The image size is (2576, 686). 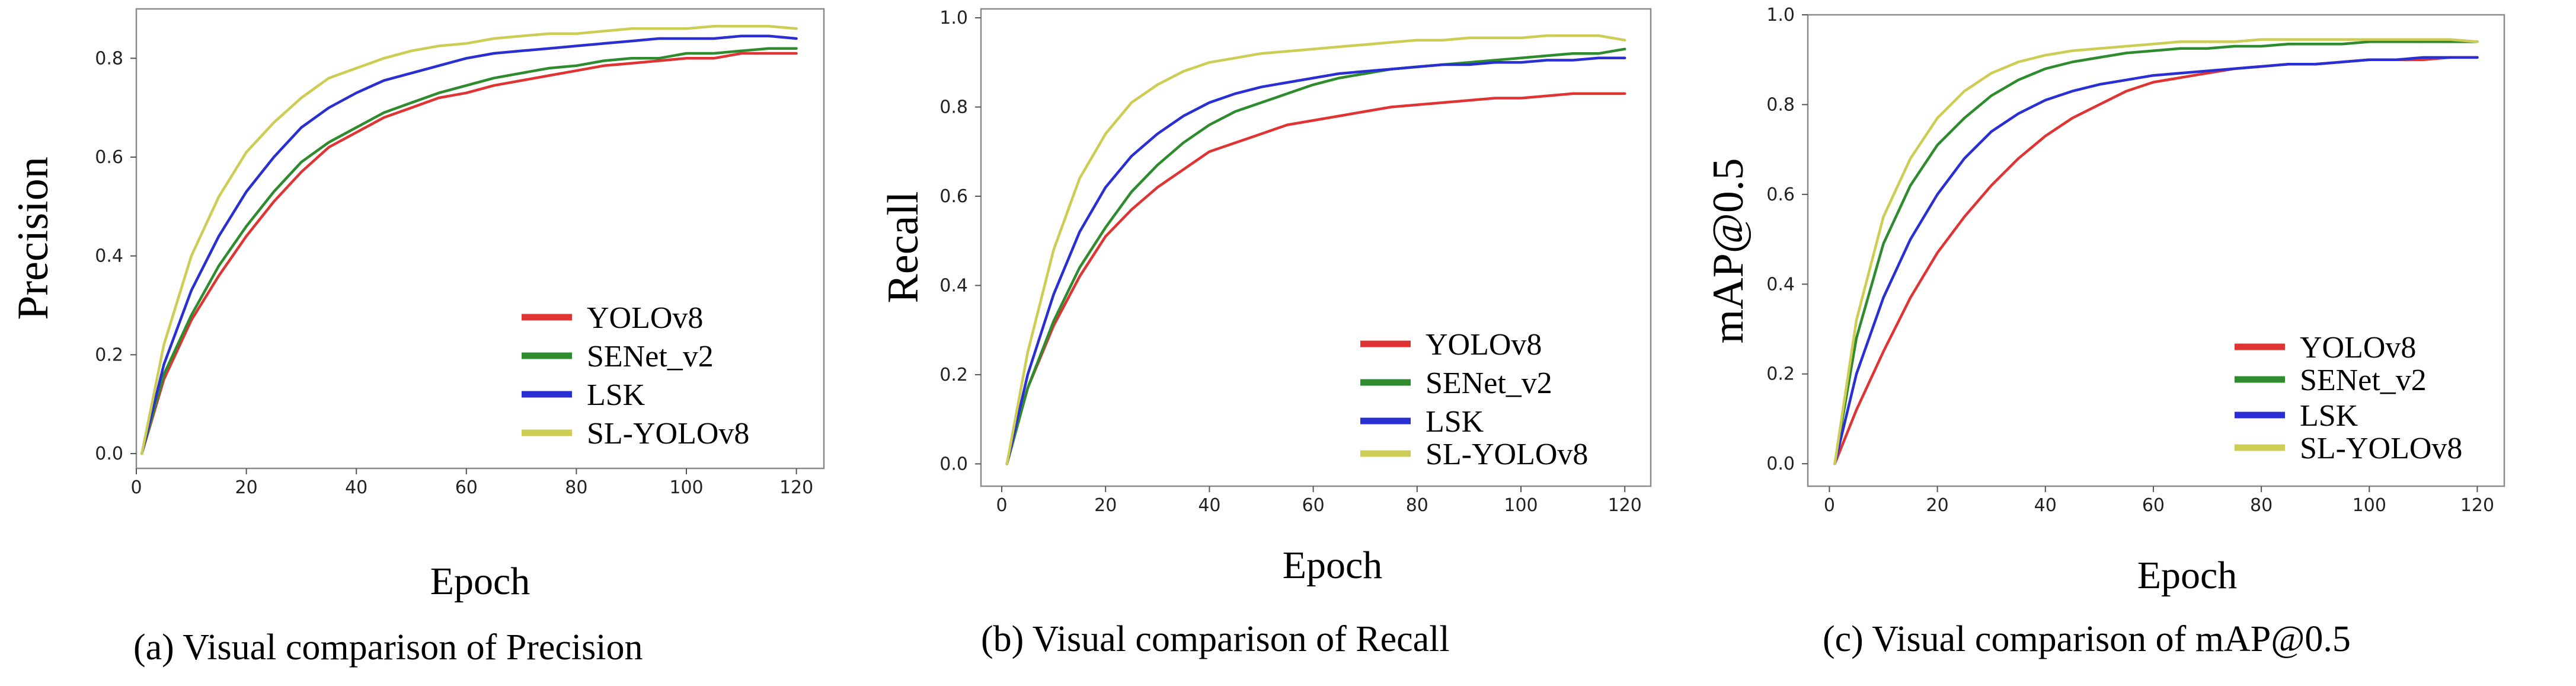 I want to click on y-ticks: 0.0 0.2 0.4 0.6 0.8, so click(x=115, y=256).